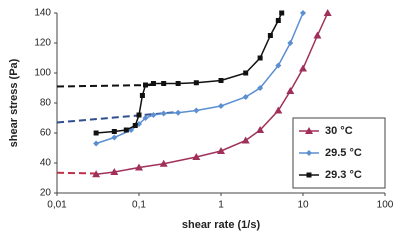  I want to click on y-tick-label: 40, so click(46, 163).